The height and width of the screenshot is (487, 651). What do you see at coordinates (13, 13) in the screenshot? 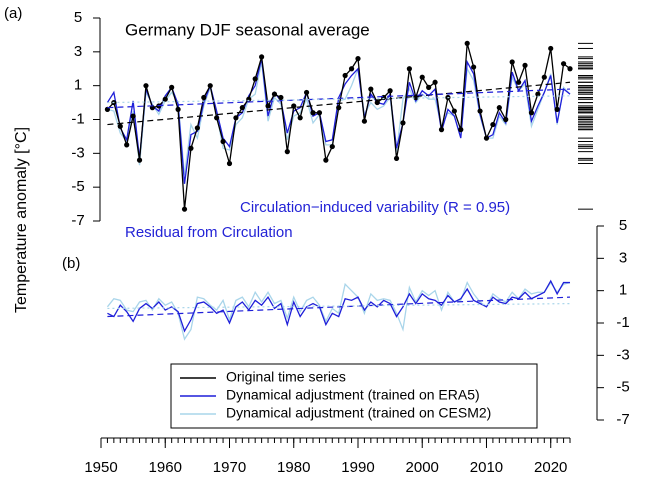
I see `panel-label: (a)` at bounding box center [13, 13].